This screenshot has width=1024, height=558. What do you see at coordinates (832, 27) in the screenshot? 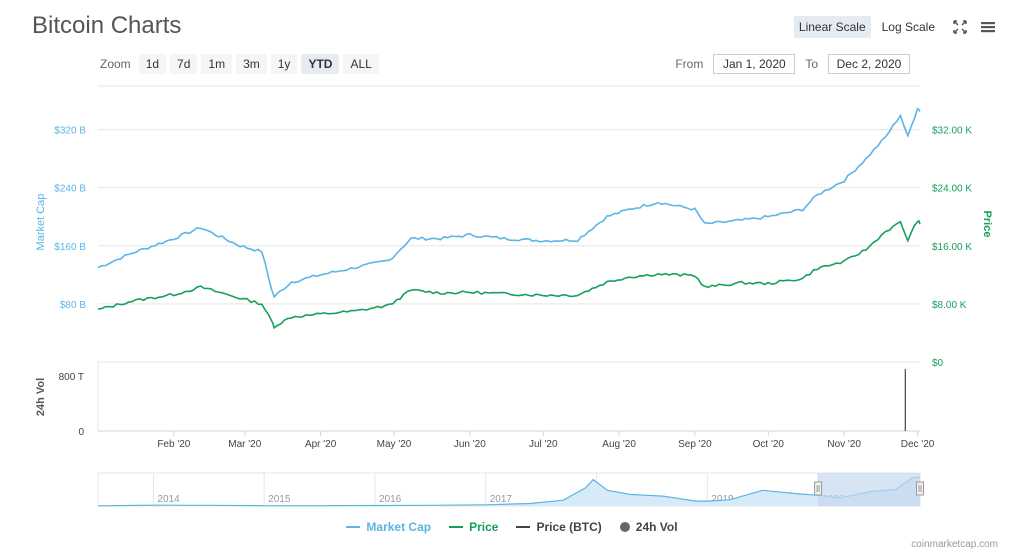
I see `linear-scale-button: Linear Scale` at bounding box center [832, 27].